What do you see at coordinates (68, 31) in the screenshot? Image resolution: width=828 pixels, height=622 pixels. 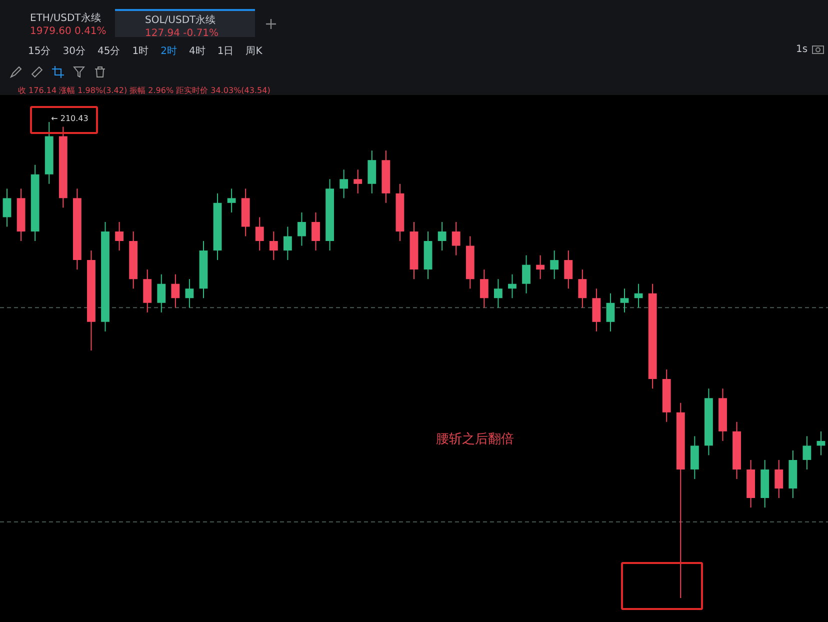 I see `text: 1979.60 0.41%` at bounding box center [68, 31].